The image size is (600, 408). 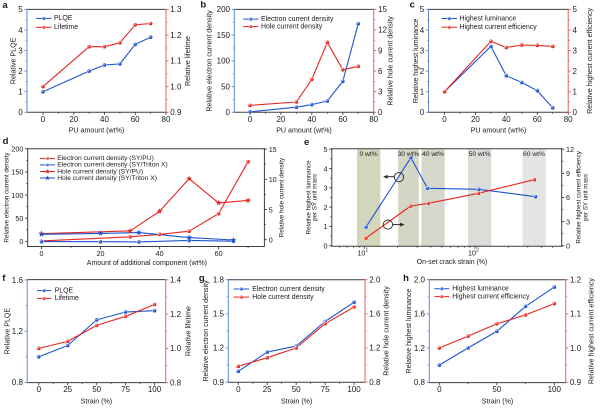 What do you see at coordinates (375, 280) in the screenshot?
I see `svg-text: 2.0` at bounding box center [375, 280].